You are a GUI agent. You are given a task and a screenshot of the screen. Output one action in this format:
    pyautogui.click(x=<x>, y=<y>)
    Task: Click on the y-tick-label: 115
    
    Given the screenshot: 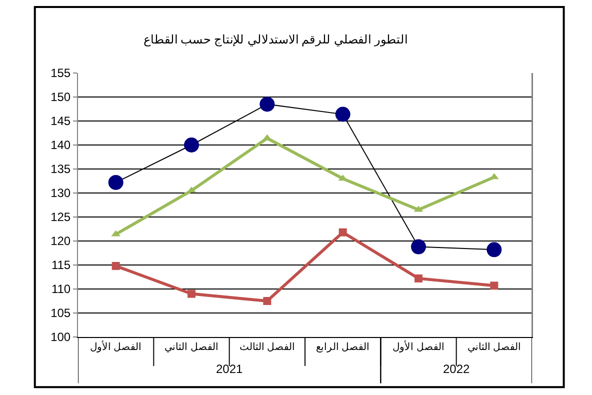 What is the action you would take?
    pyautogui.click(x=61, y=265)
    